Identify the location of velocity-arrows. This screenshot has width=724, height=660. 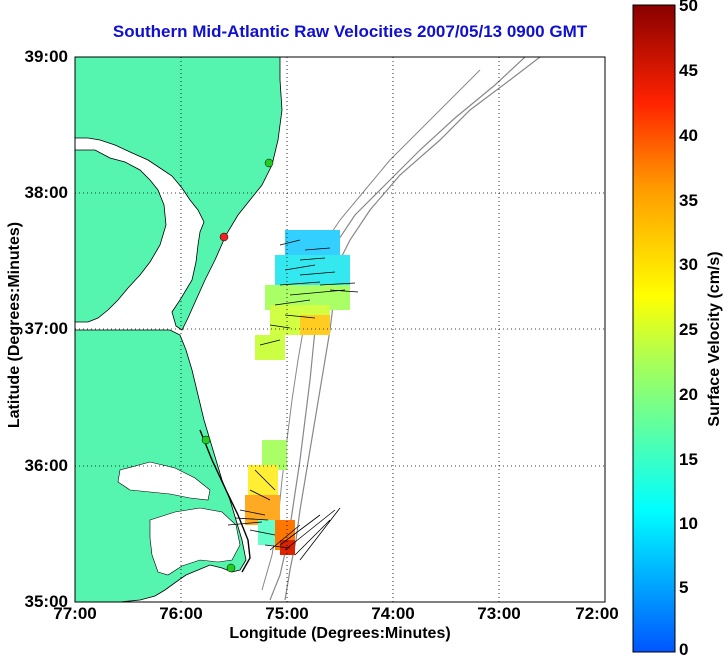
(293, 400).